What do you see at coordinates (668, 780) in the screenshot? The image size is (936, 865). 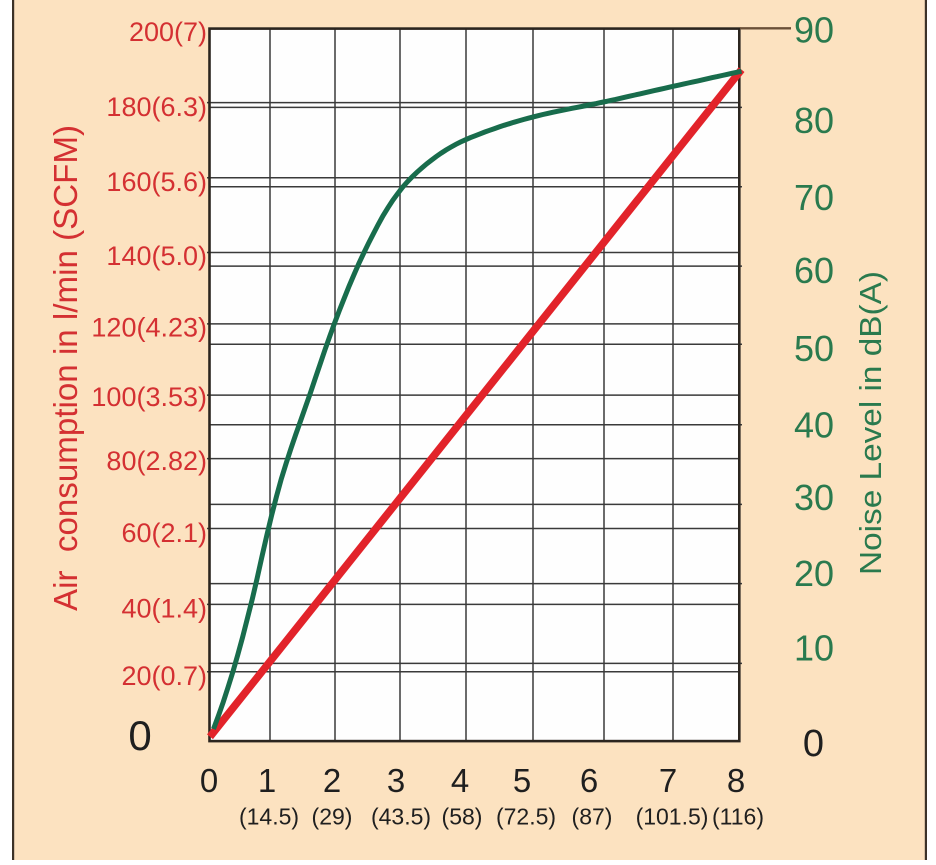 I see `svg-text: 7` at bounding box center [668, 780].